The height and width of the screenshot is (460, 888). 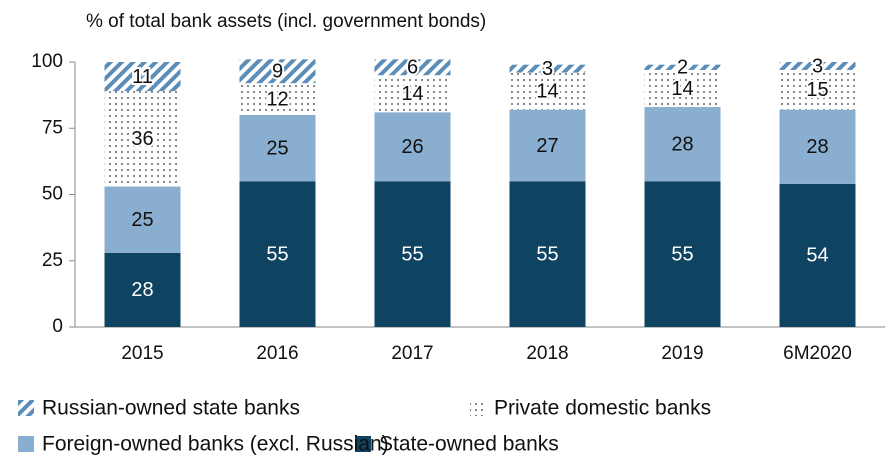 I want to click on y-tick-label: 0, so click(x=57, y=326).